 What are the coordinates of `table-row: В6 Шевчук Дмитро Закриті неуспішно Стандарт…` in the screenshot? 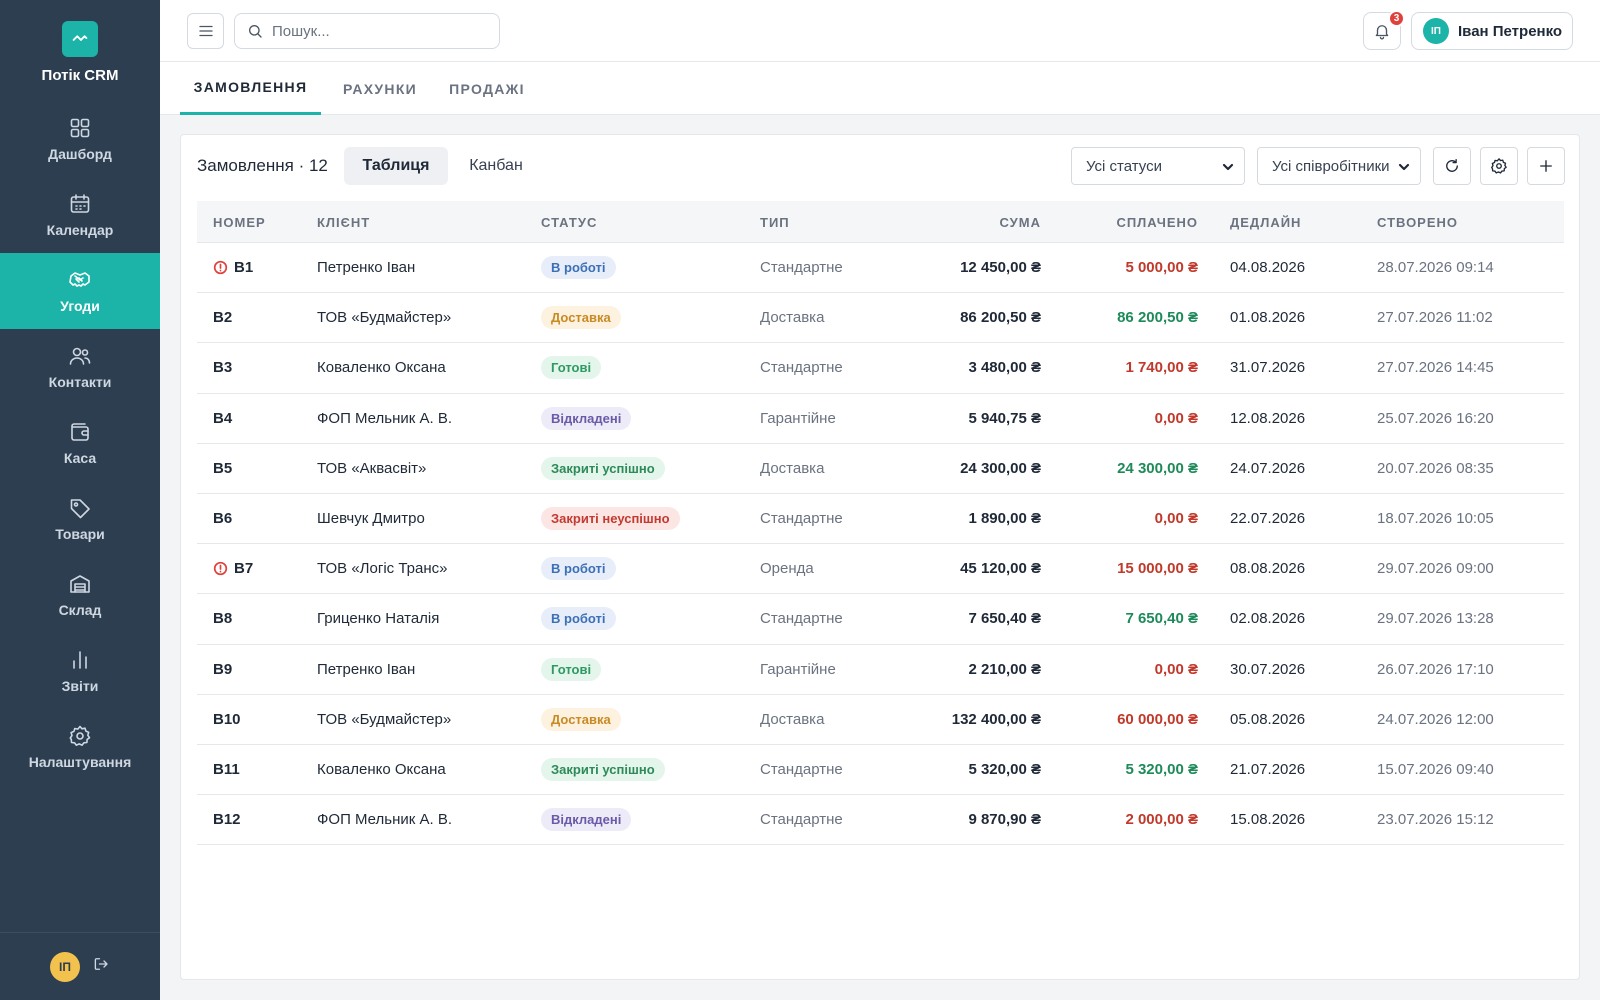 It's located at (880, 519).